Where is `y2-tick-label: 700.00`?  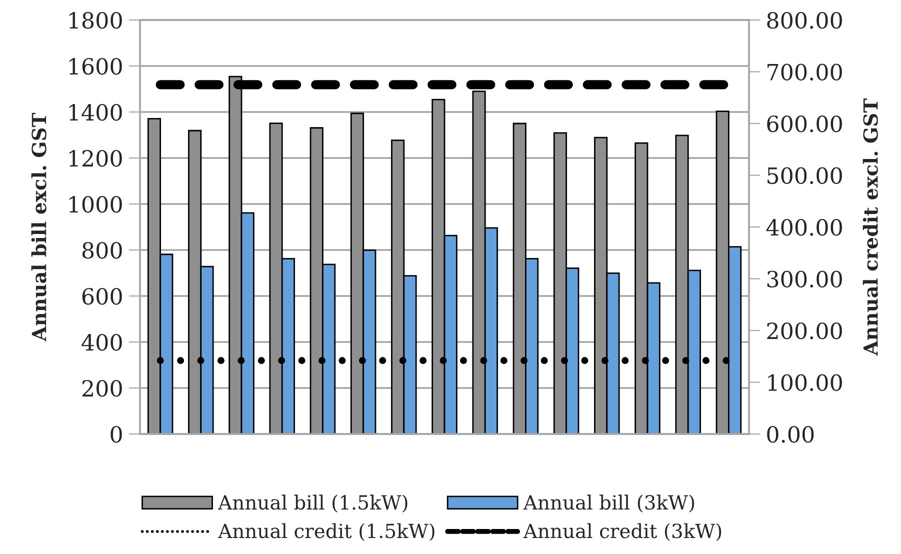
y2-tick-label: 700.00 is located at coordinates (805, 72).